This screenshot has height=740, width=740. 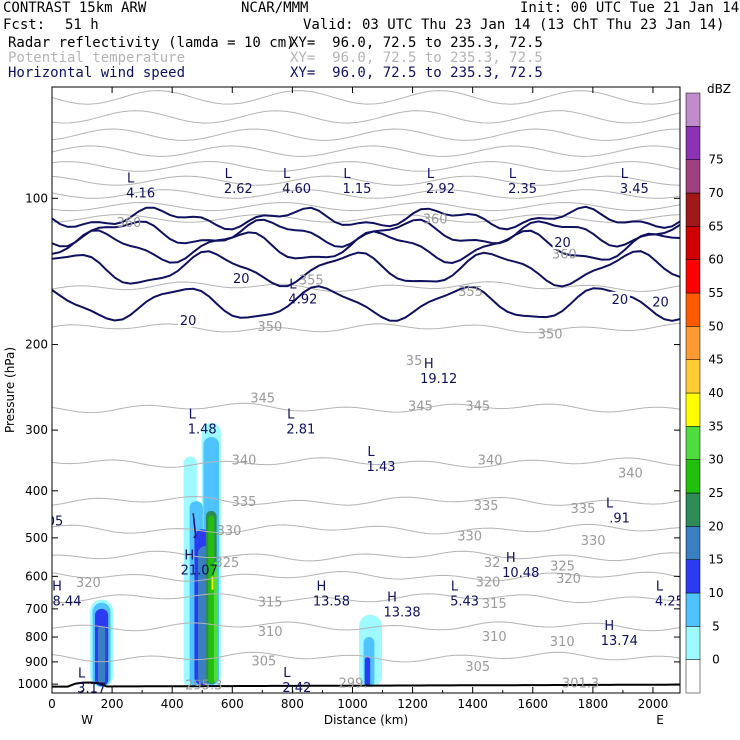 I want to click on theta-label: 320, so click(x=88, y=583).